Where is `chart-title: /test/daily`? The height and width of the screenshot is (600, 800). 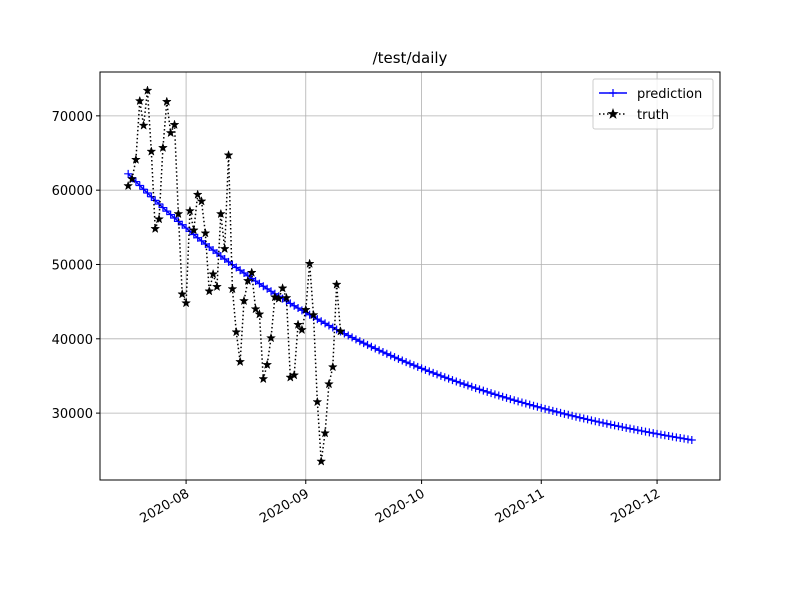 chart-title: /test/daily is located at coordinates (410, 58).